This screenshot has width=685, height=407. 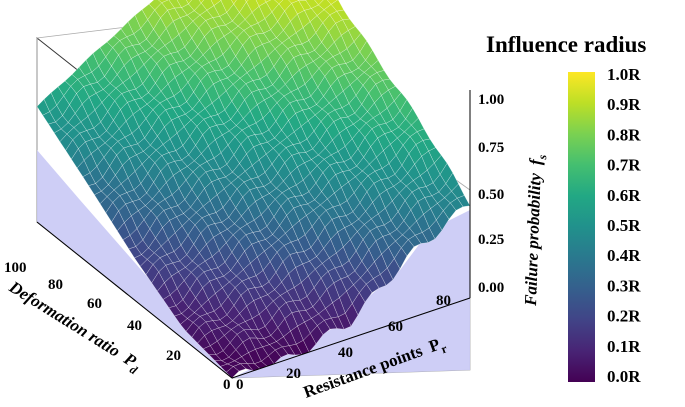 What do you see at coordinates (134, 300) in the screenshot?
I see `floor-edge-left` at bounding box center [134, 300].